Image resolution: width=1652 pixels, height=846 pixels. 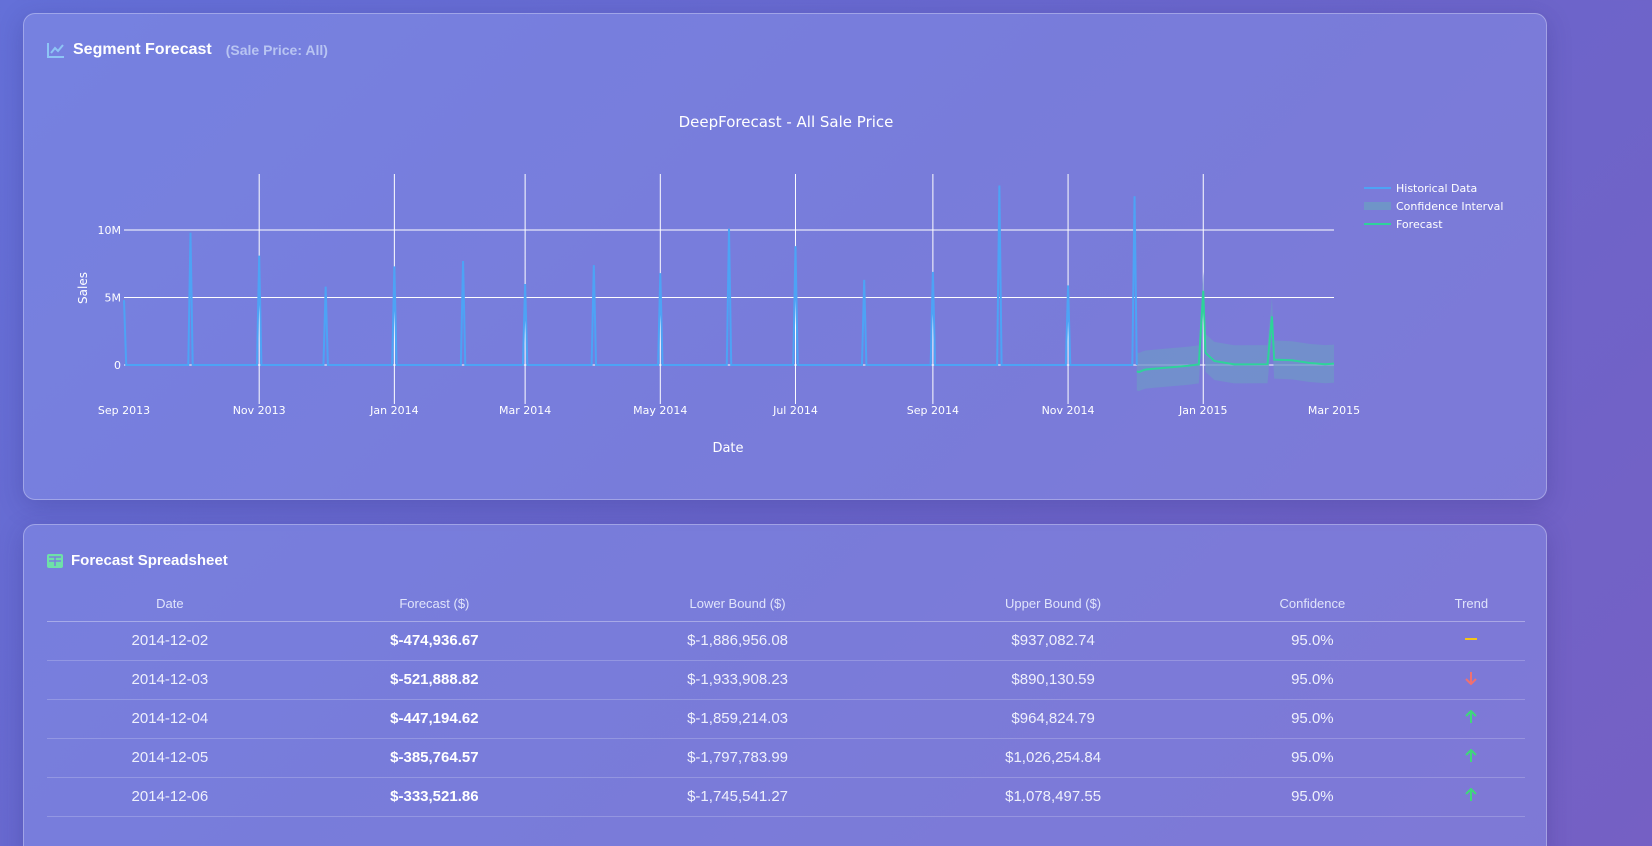 I want to click on x-tick-label: Jan 2014, so click(x=393, y=410).